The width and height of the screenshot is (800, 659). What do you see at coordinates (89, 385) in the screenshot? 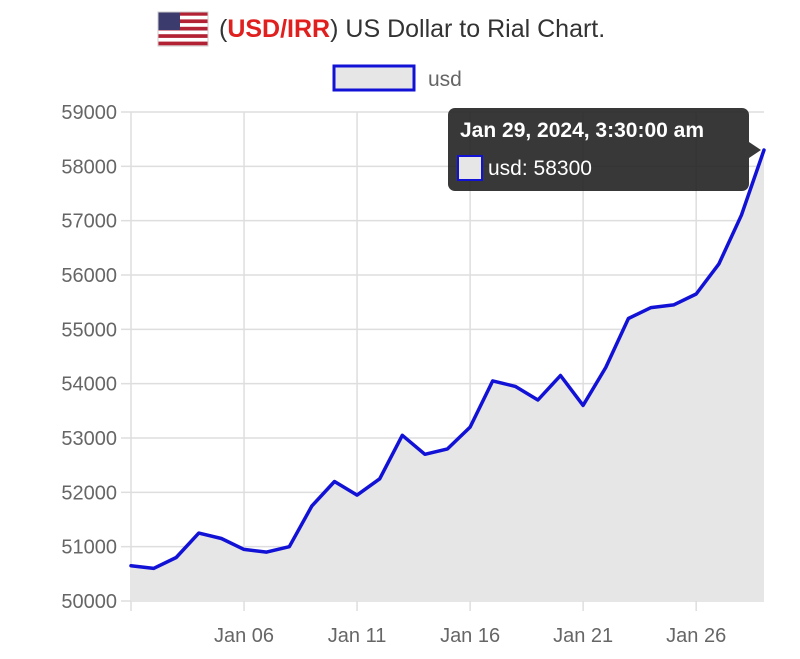
I see `y-tick-label: 54000` at bounding box center [89, 385].